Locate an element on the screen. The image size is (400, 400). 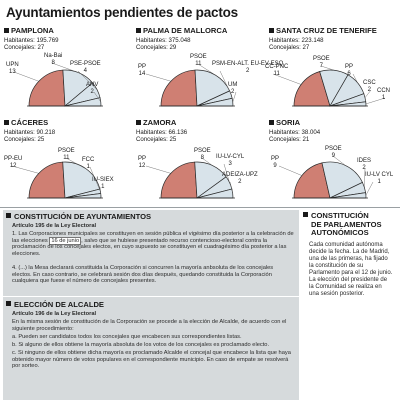
party-label: IDES 2 is located at coordinates (364, 164).